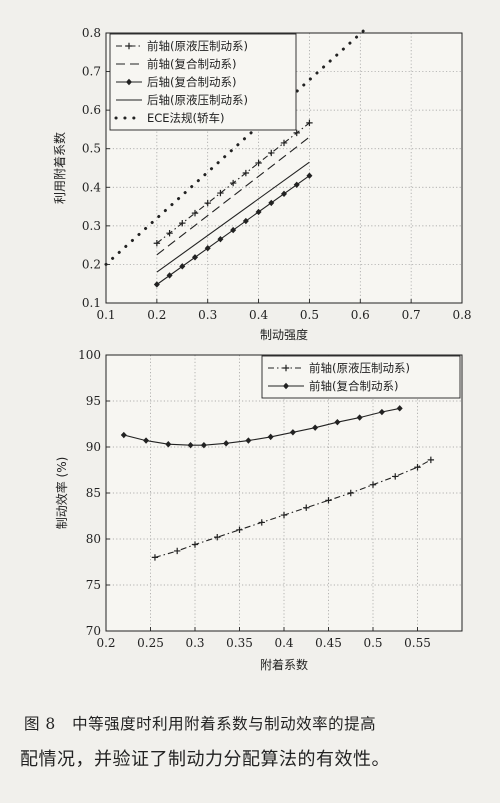  What do you see at coordinates (59, 168) in the screenshot?
I see `chart1-y-axis-label: 利用附着系数` at bounding box center [59, 168].